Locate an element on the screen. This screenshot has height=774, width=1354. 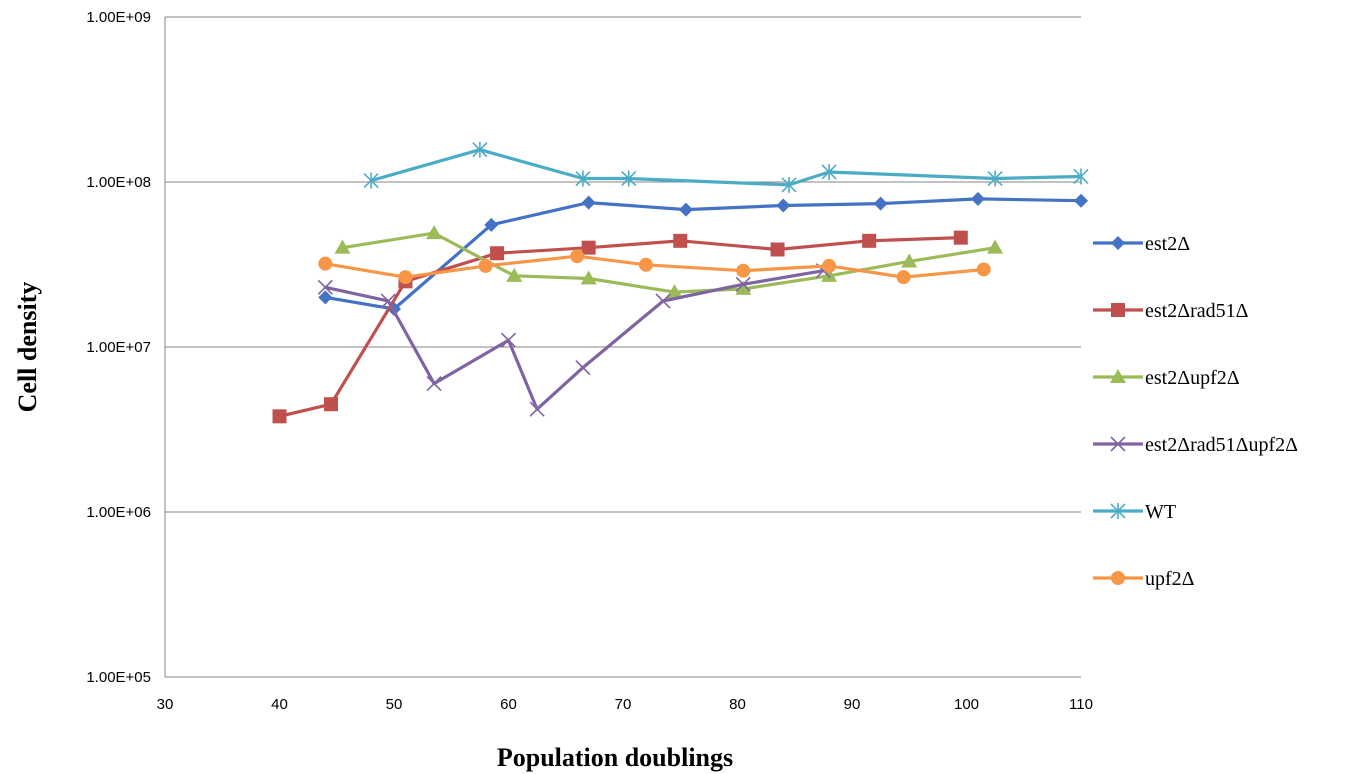
x-tick-label: 30 is located at coordinates (165, 704).